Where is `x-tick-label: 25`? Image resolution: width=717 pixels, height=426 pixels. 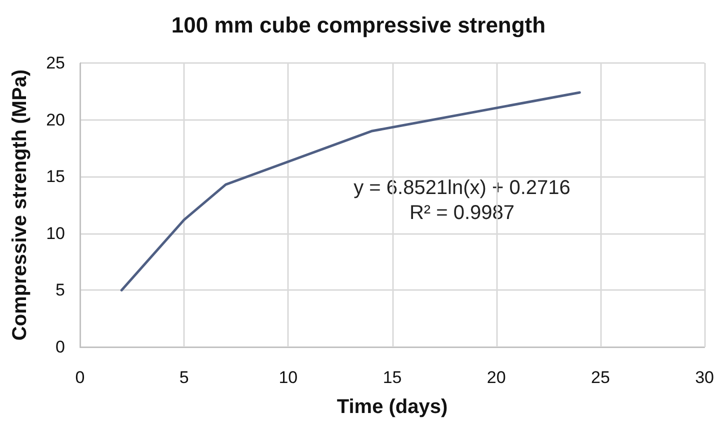 x-tick-label: 25 is located at coordinates (600, 377).